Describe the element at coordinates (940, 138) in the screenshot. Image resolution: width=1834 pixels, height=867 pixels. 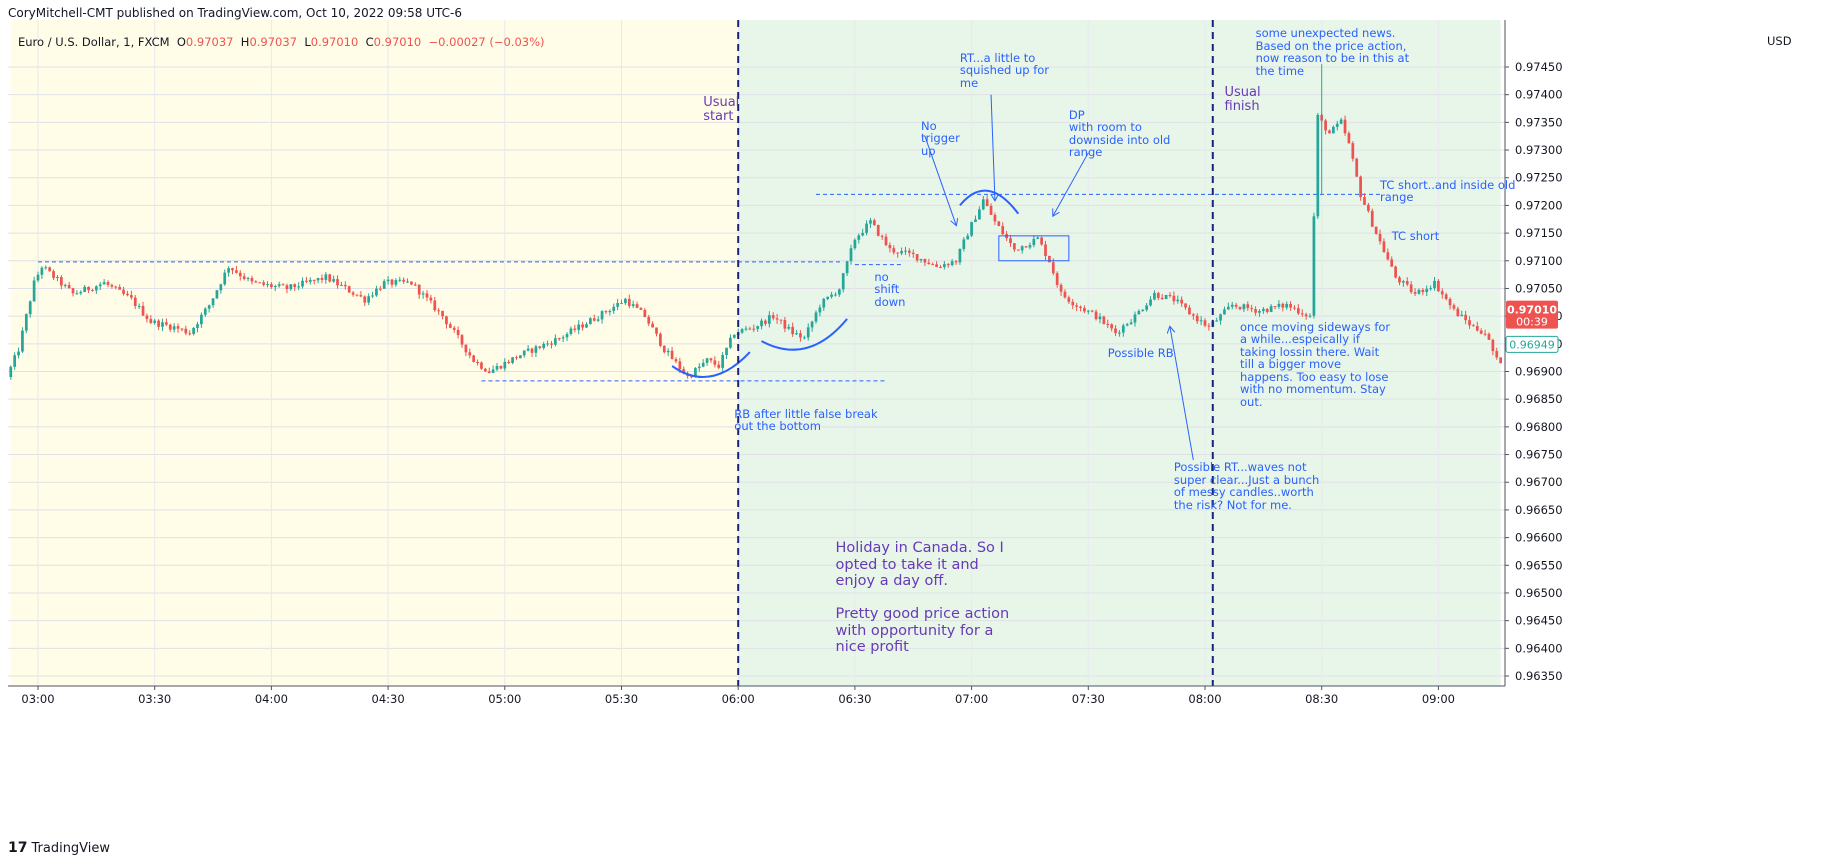
I see `annotation-no-trigger-up: No trigger up` at that location.